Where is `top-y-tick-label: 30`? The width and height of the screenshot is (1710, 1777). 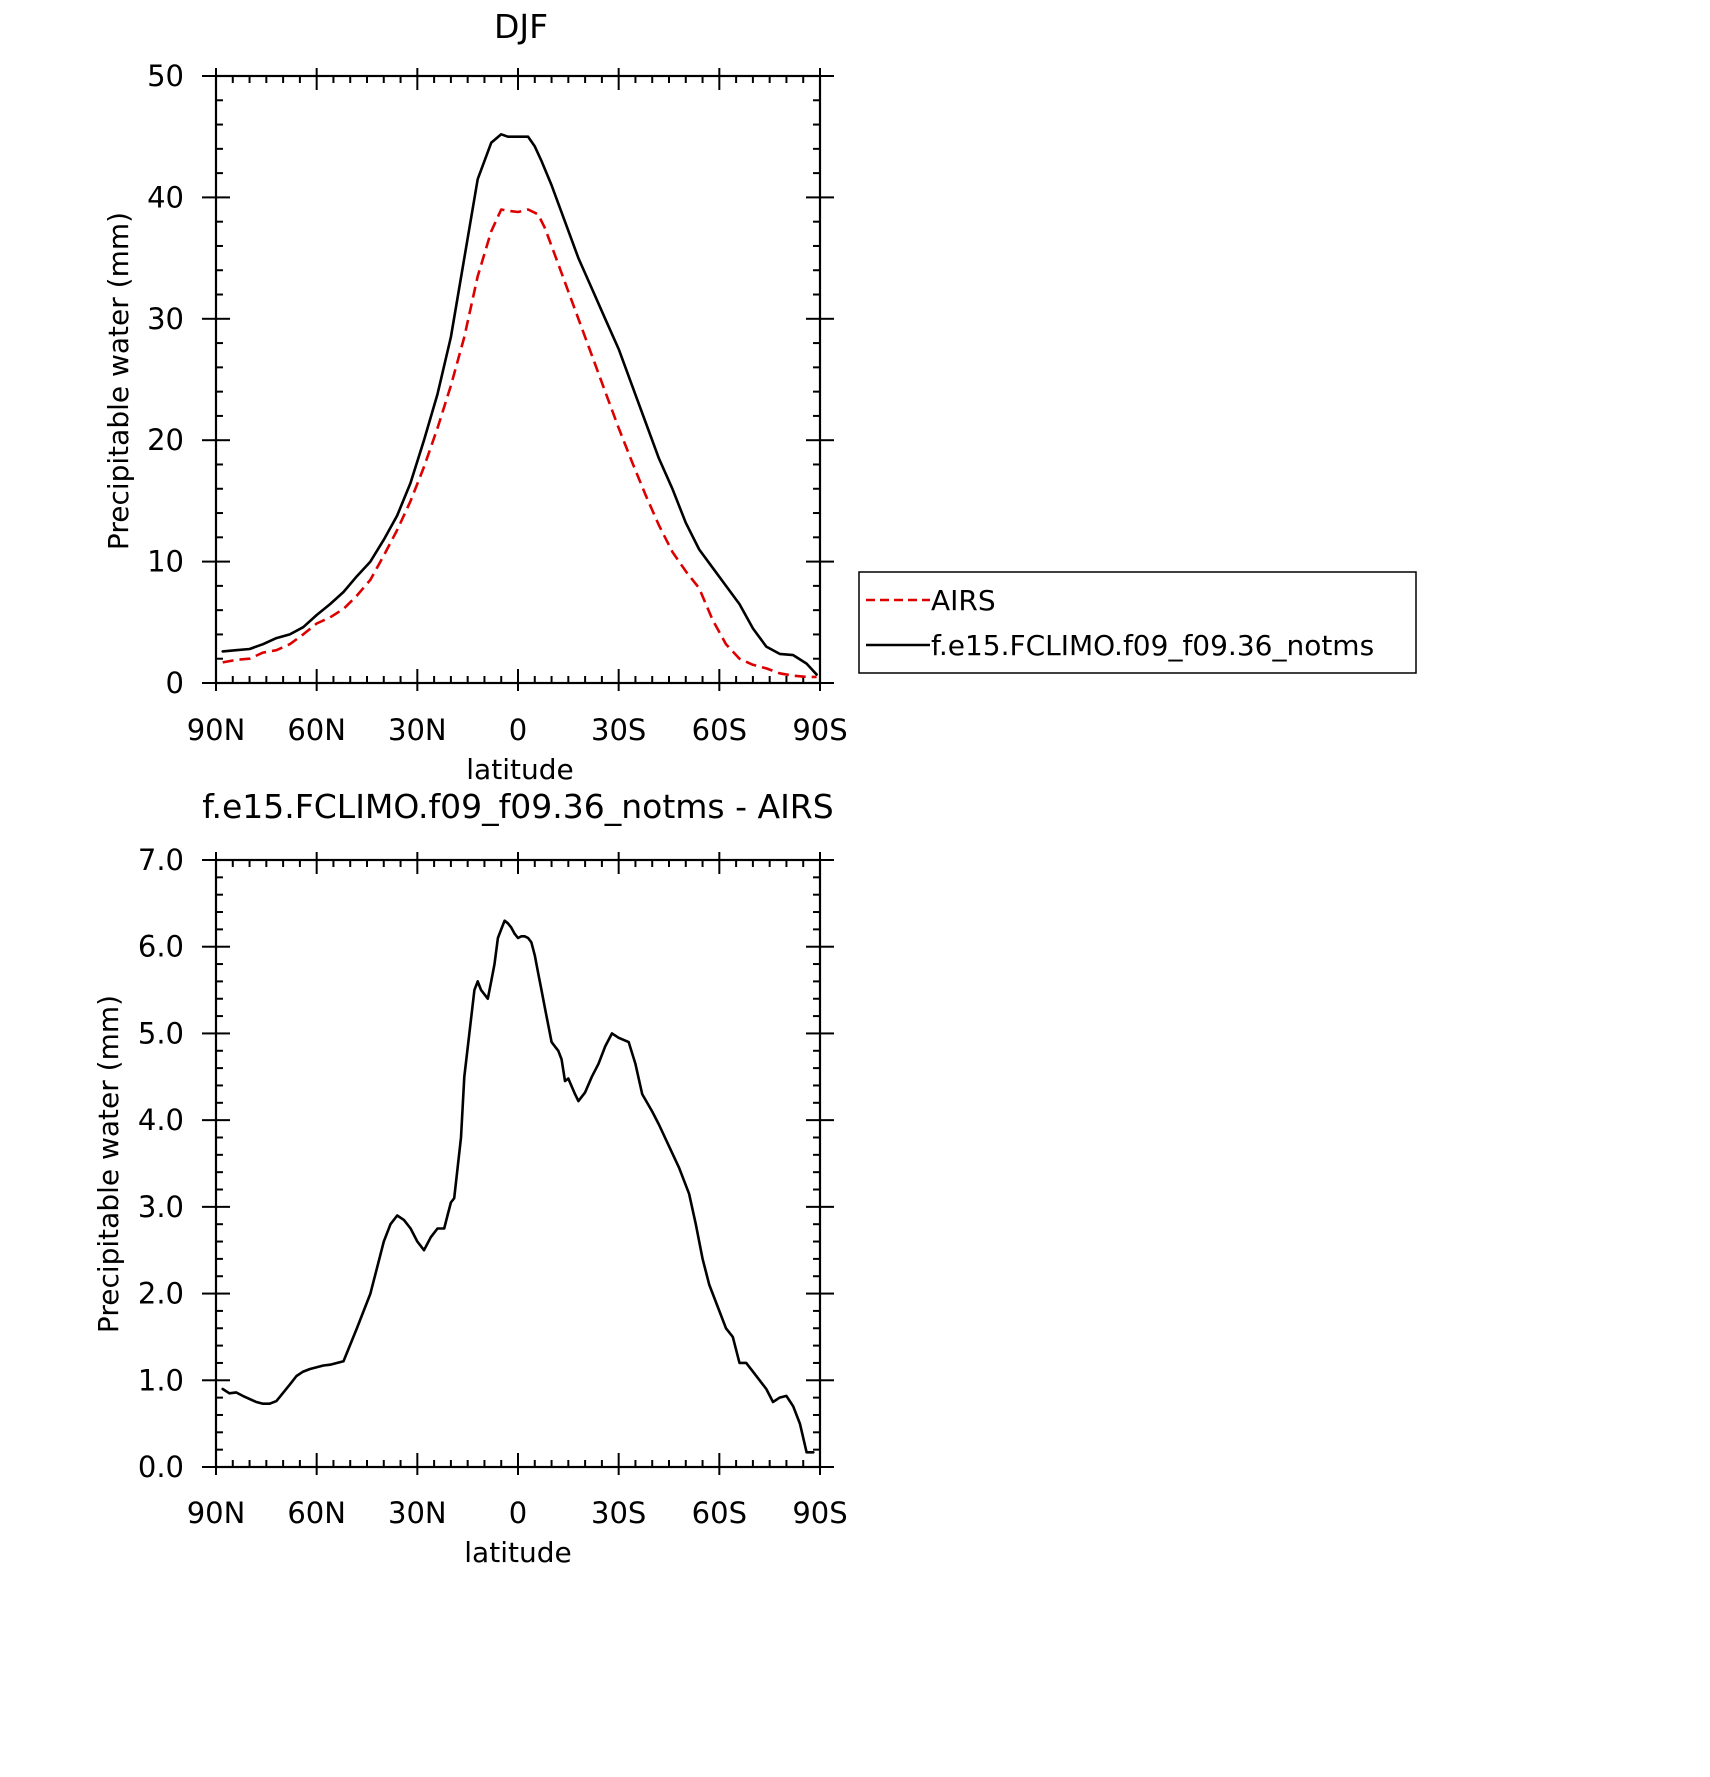
top-y-tick-label: 30 is located at coordinates (165, 319).